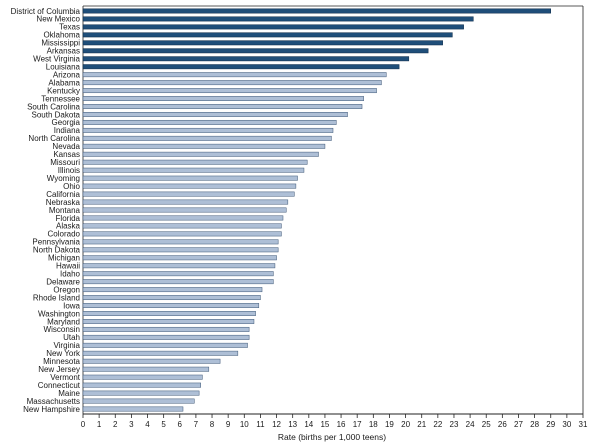 The height and width of the screenshot is (447, 596). What do you see at coordinates (63, 194) in the screenshot?
I see `category-label: California` at bounding box center [63, 194].